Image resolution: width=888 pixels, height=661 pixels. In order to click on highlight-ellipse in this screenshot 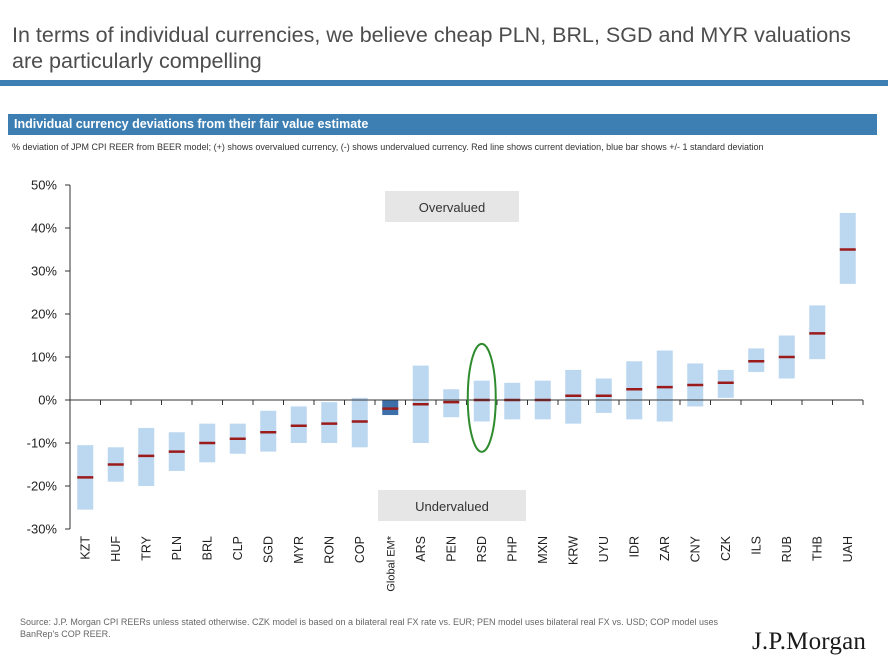, I will do `click(481, 397)`.